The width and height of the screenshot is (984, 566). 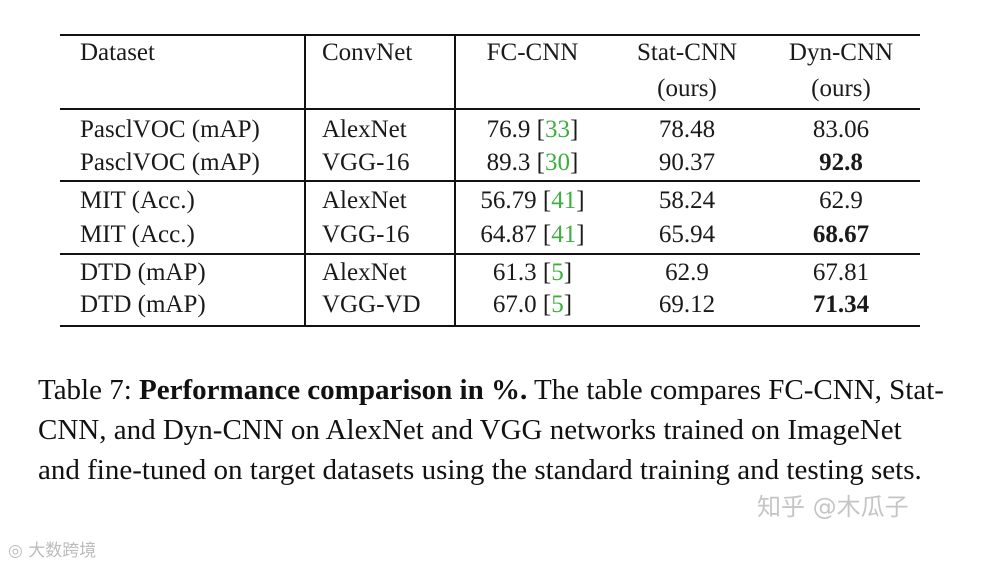 I want to click on row-4-dyn-cnn: 67.81, so click(x=841, y=272).